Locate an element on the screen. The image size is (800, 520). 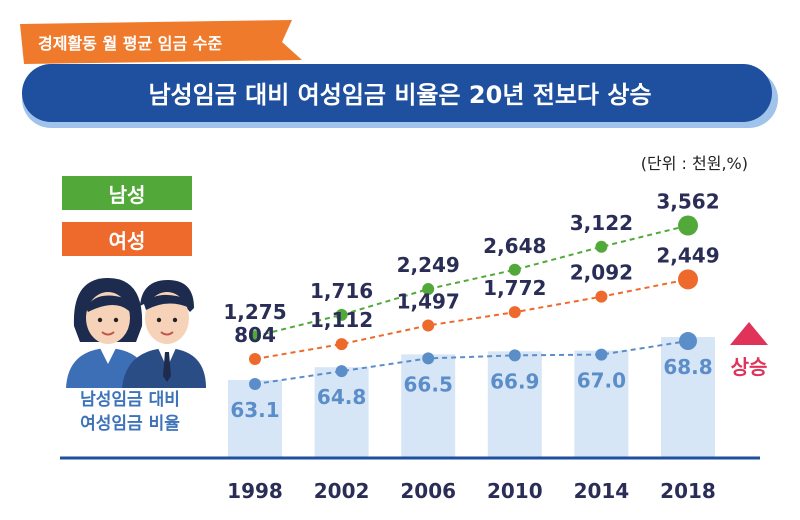
man-icon is located at coordinates (164, 334).